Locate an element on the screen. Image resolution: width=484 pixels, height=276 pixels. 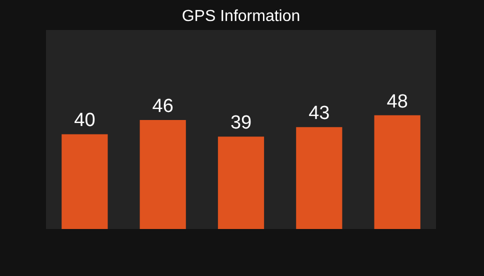
data-label: 39 is located at coordinates (241, 123).